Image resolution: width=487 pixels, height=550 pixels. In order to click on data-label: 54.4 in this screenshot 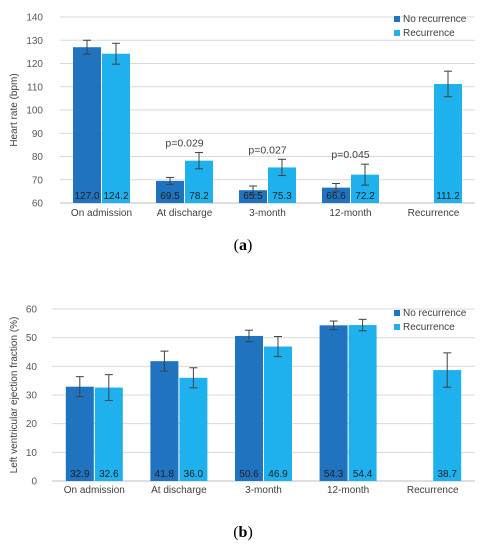, I will do `click(363, 474)`.